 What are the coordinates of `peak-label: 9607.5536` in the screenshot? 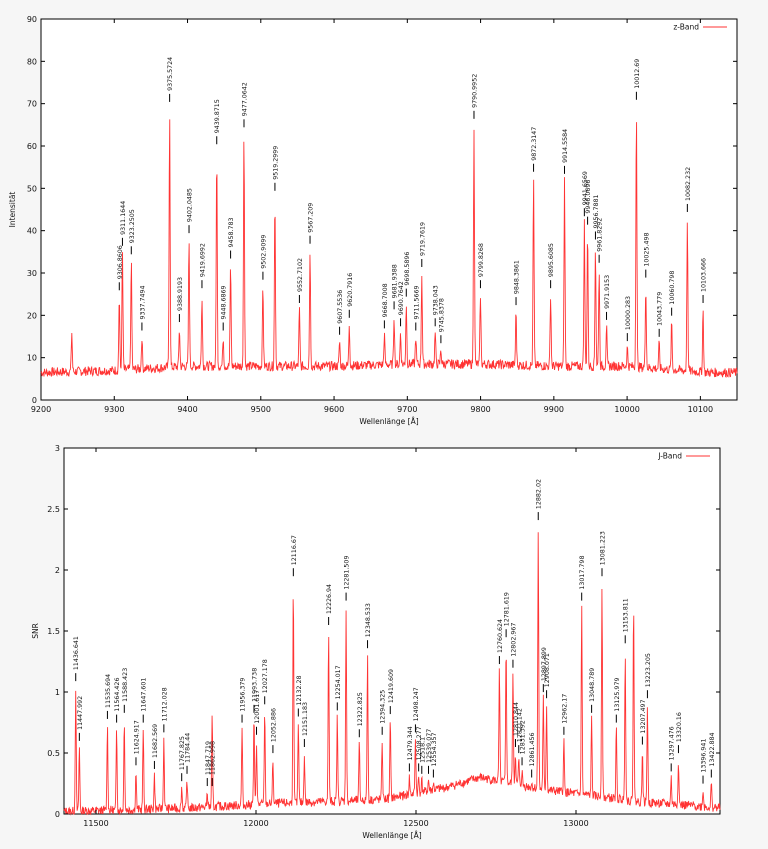 It's located at (340, 307).